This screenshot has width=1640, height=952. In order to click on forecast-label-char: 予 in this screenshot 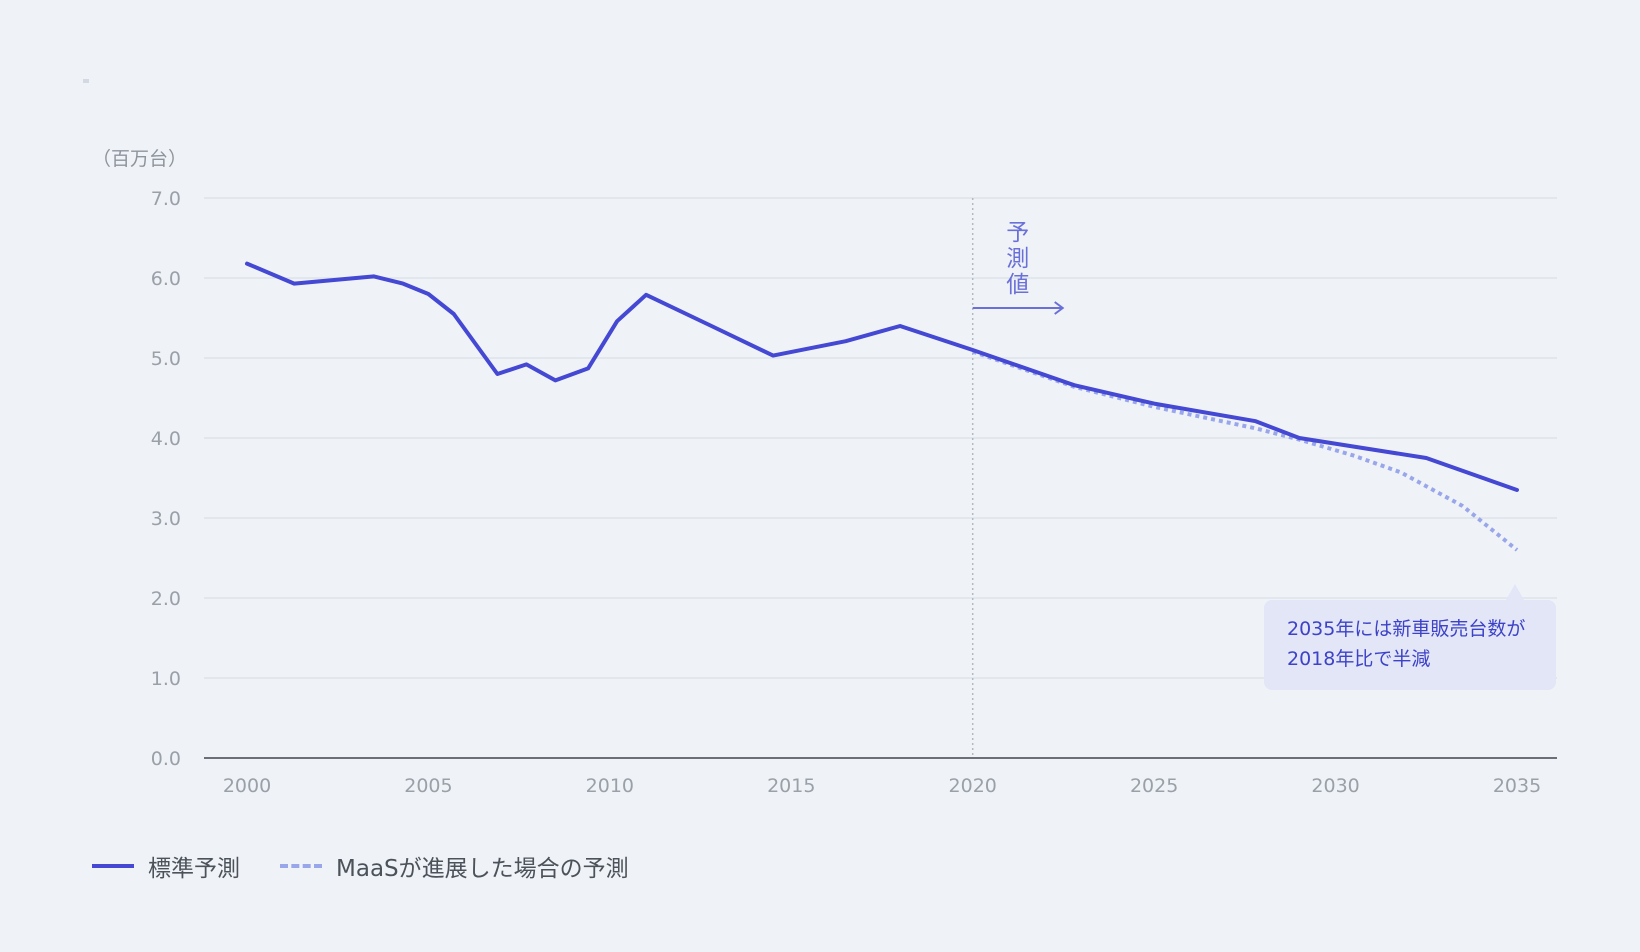, I will do `click(1017, 233)`.